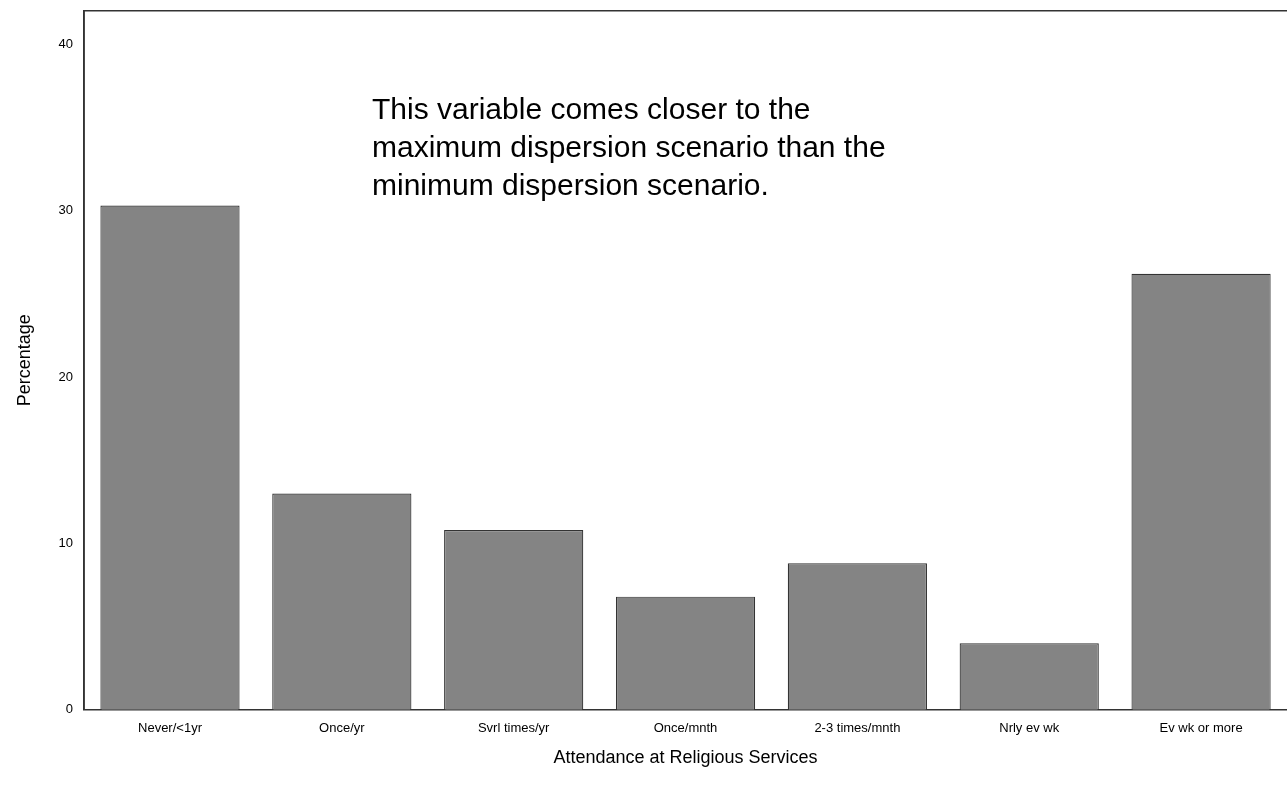  What do you see at coordinates (66, 210) in the screenshot?
I see `y-tick-label: 30` at bounding box center [66, 210].